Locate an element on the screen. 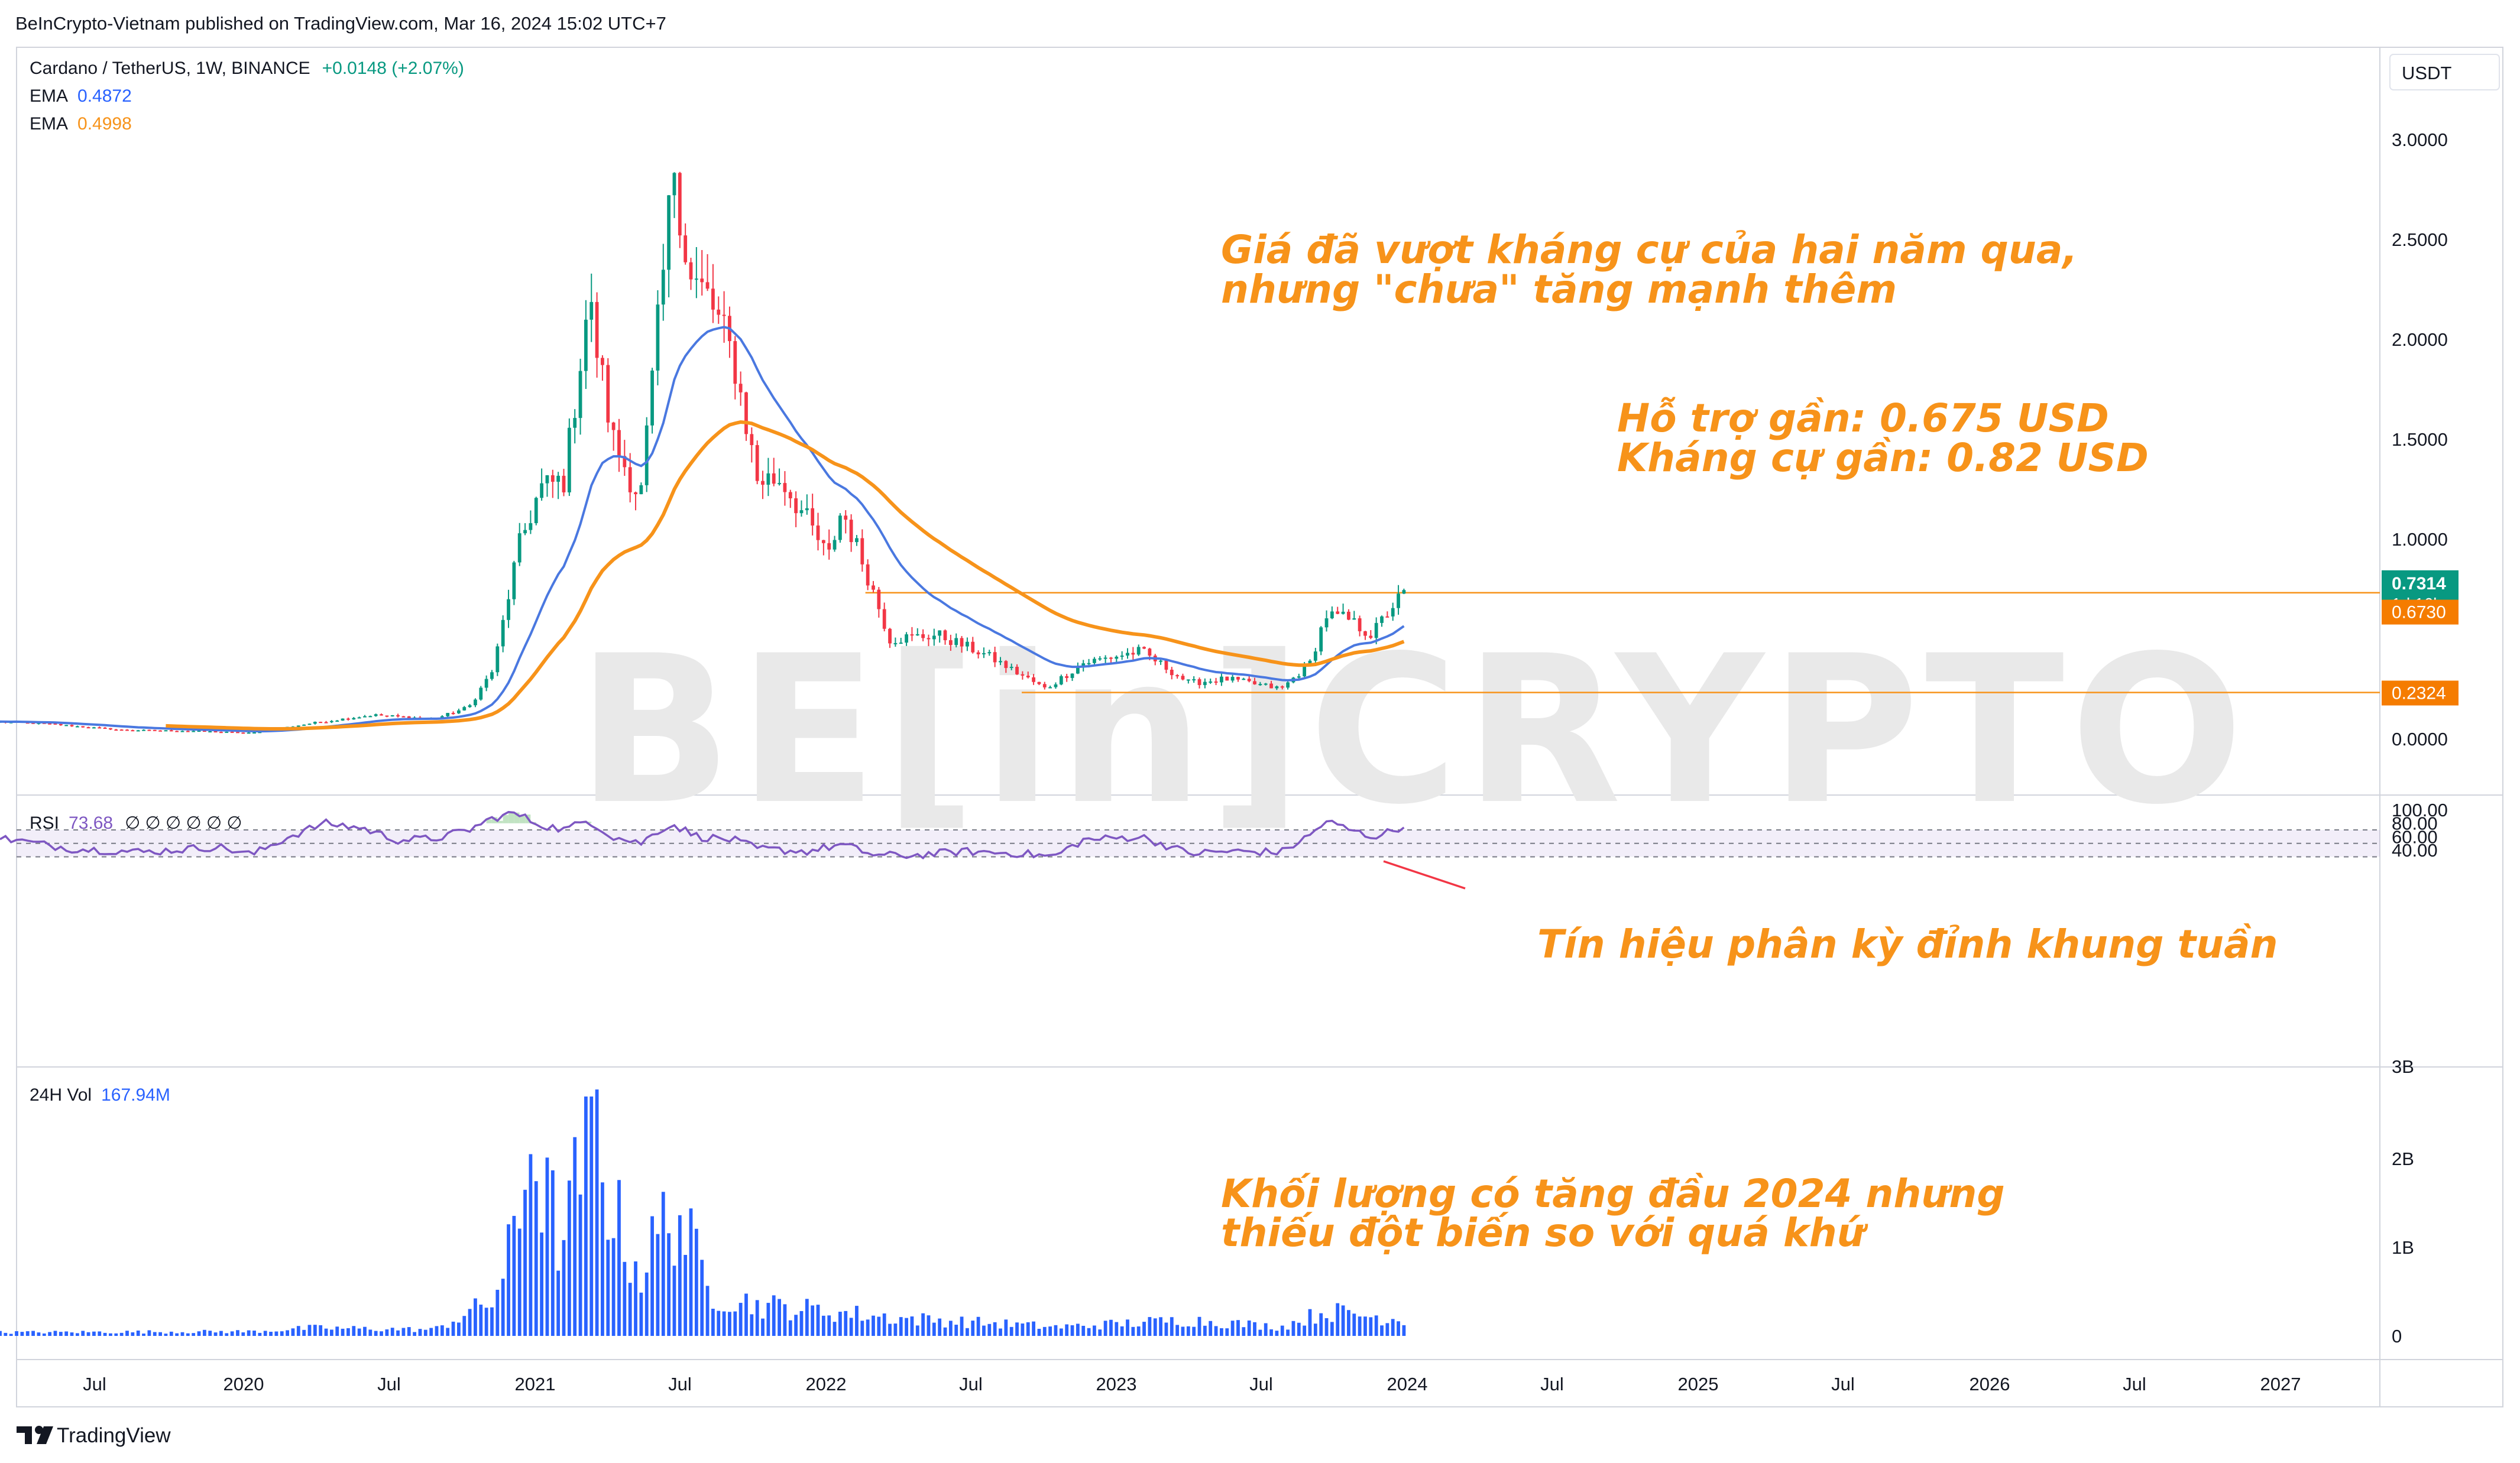 Image resolution: width=2520 pixels, height=1463 pixels. x-tick-label: 2020 is located at coordinates (244, 1384).